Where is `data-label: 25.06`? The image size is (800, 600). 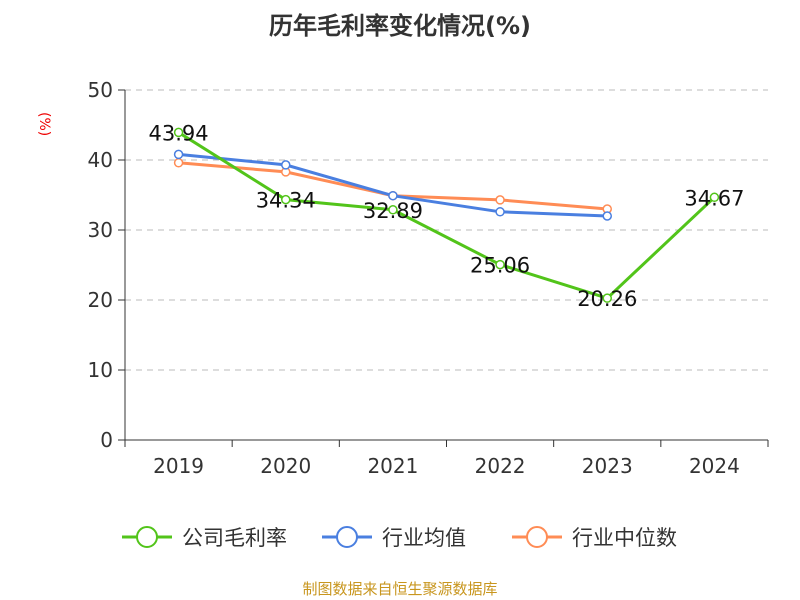
data-label: 25.06 is located at coordinates (500, 266).